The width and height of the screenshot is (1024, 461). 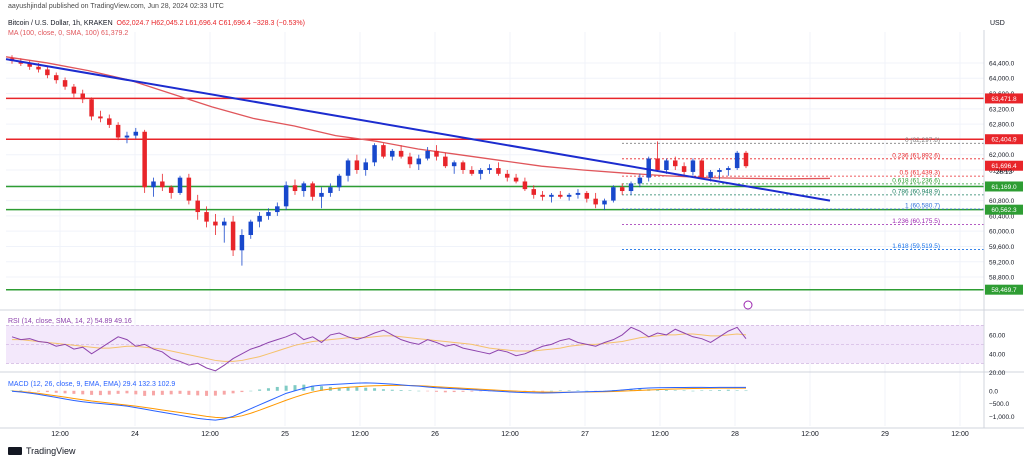 I want to click on y-tick-label: 62,000.0, so click(x=1002, y=155).